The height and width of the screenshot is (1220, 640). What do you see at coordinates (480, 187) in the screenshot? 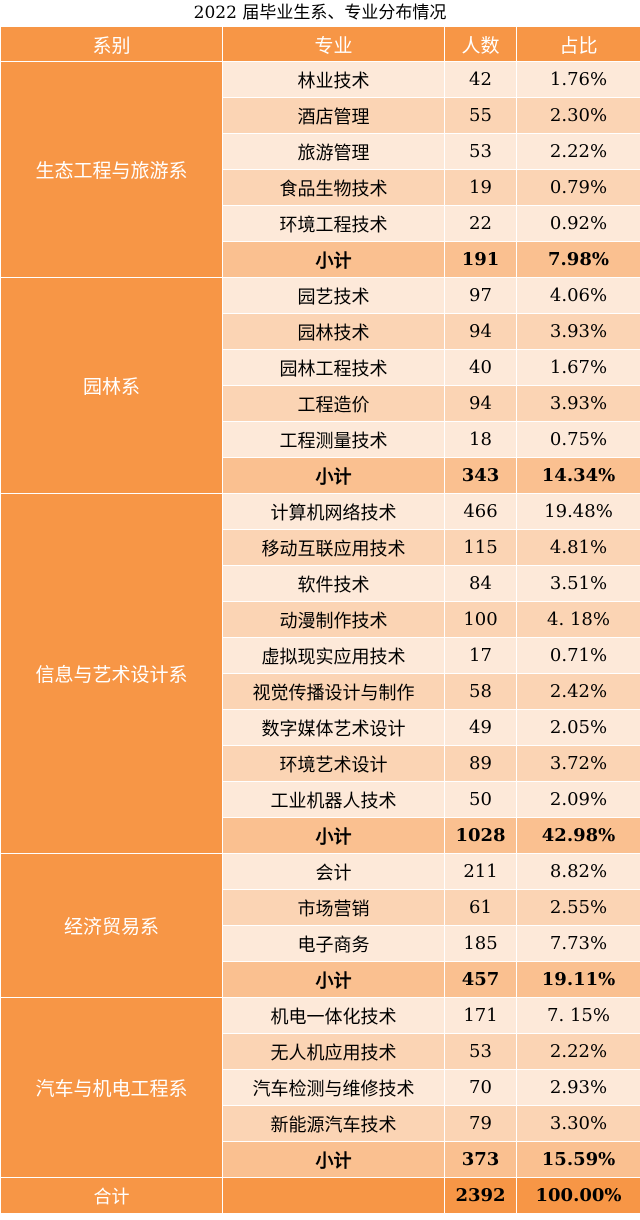
I see `student-count-cell: 19` at bounding box center [480, 187].